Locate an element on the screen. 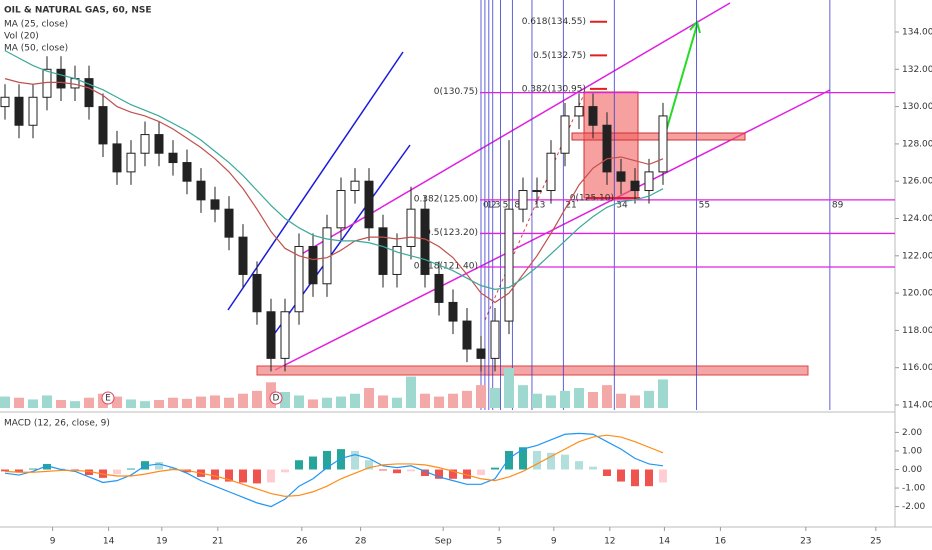  time-zone-label: 55 is located at coordinates (704, 206).